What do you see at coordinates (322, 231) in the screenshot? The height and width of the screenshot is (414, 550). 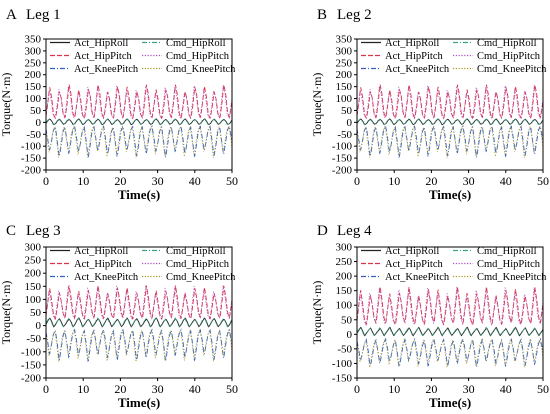 I see `panel-letter: D` at bounding box center [322, 231].